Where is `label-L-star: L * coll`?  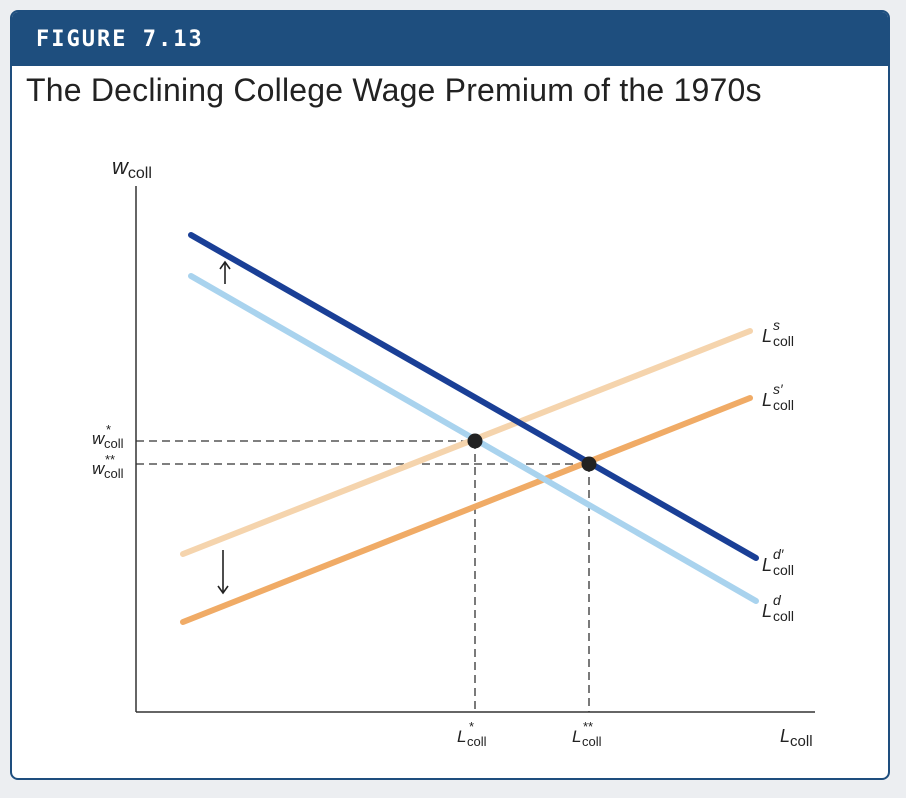 label-L-star: L * coll is located at coordinates (472, 734).